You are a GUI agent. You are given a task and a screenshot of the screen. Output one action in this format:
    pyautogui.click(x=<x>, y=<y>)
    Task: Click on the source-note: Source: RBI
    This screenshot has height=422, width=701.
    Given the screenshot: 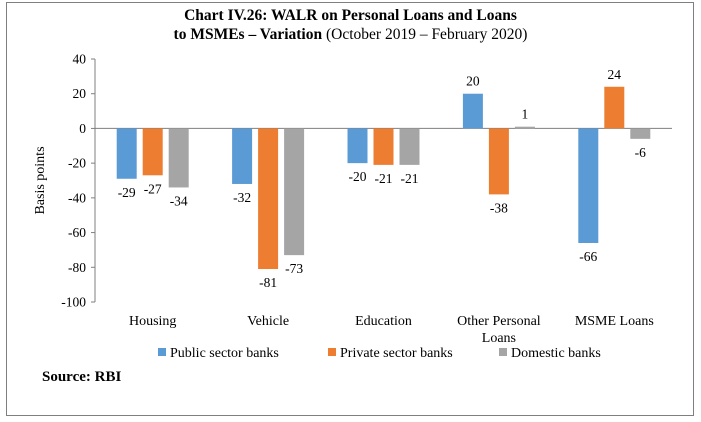 What is the action you would take?
    pyautogui.click(x=82, y=377)
    